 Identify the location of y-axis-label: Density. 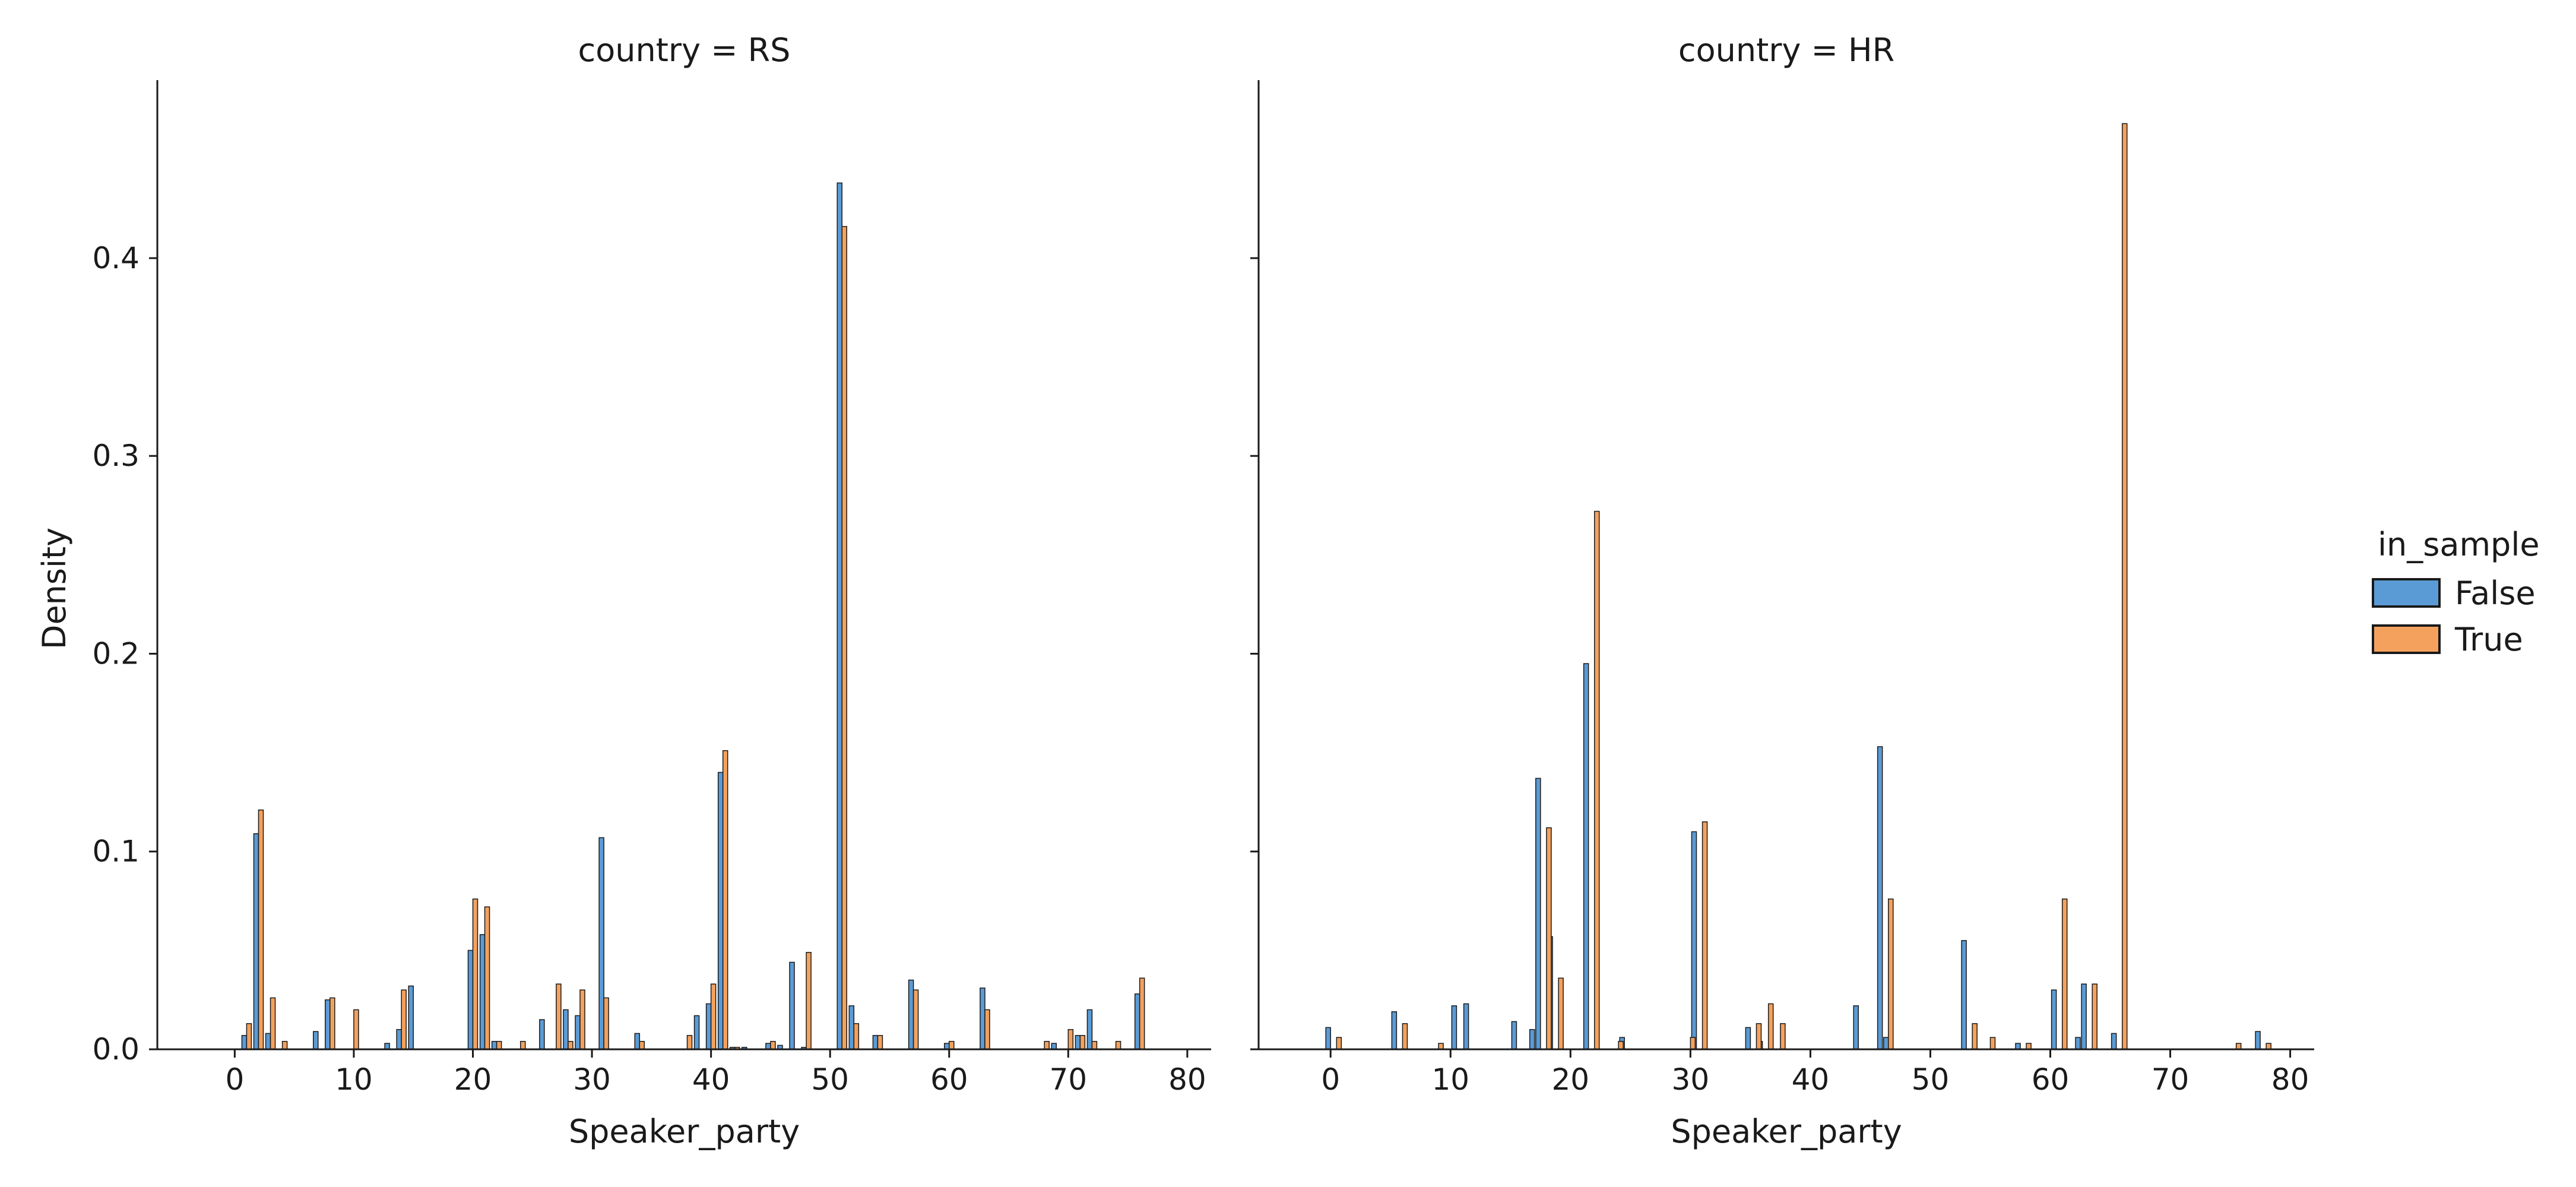
(55, 588).